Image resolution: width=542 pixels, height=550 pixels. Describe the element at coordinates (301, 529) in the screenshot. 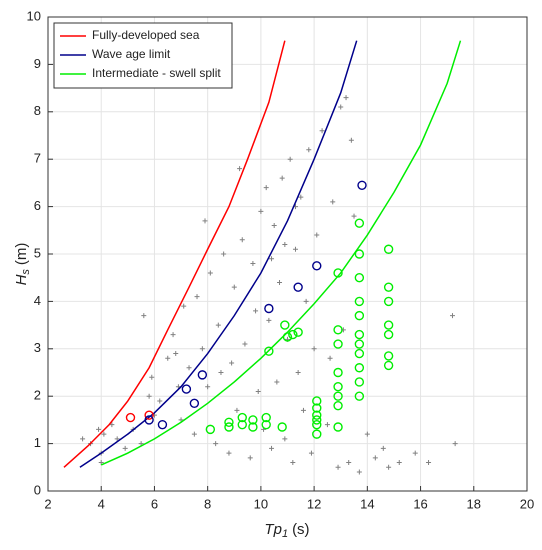

I see `x-label-unit: (s)` at that location.